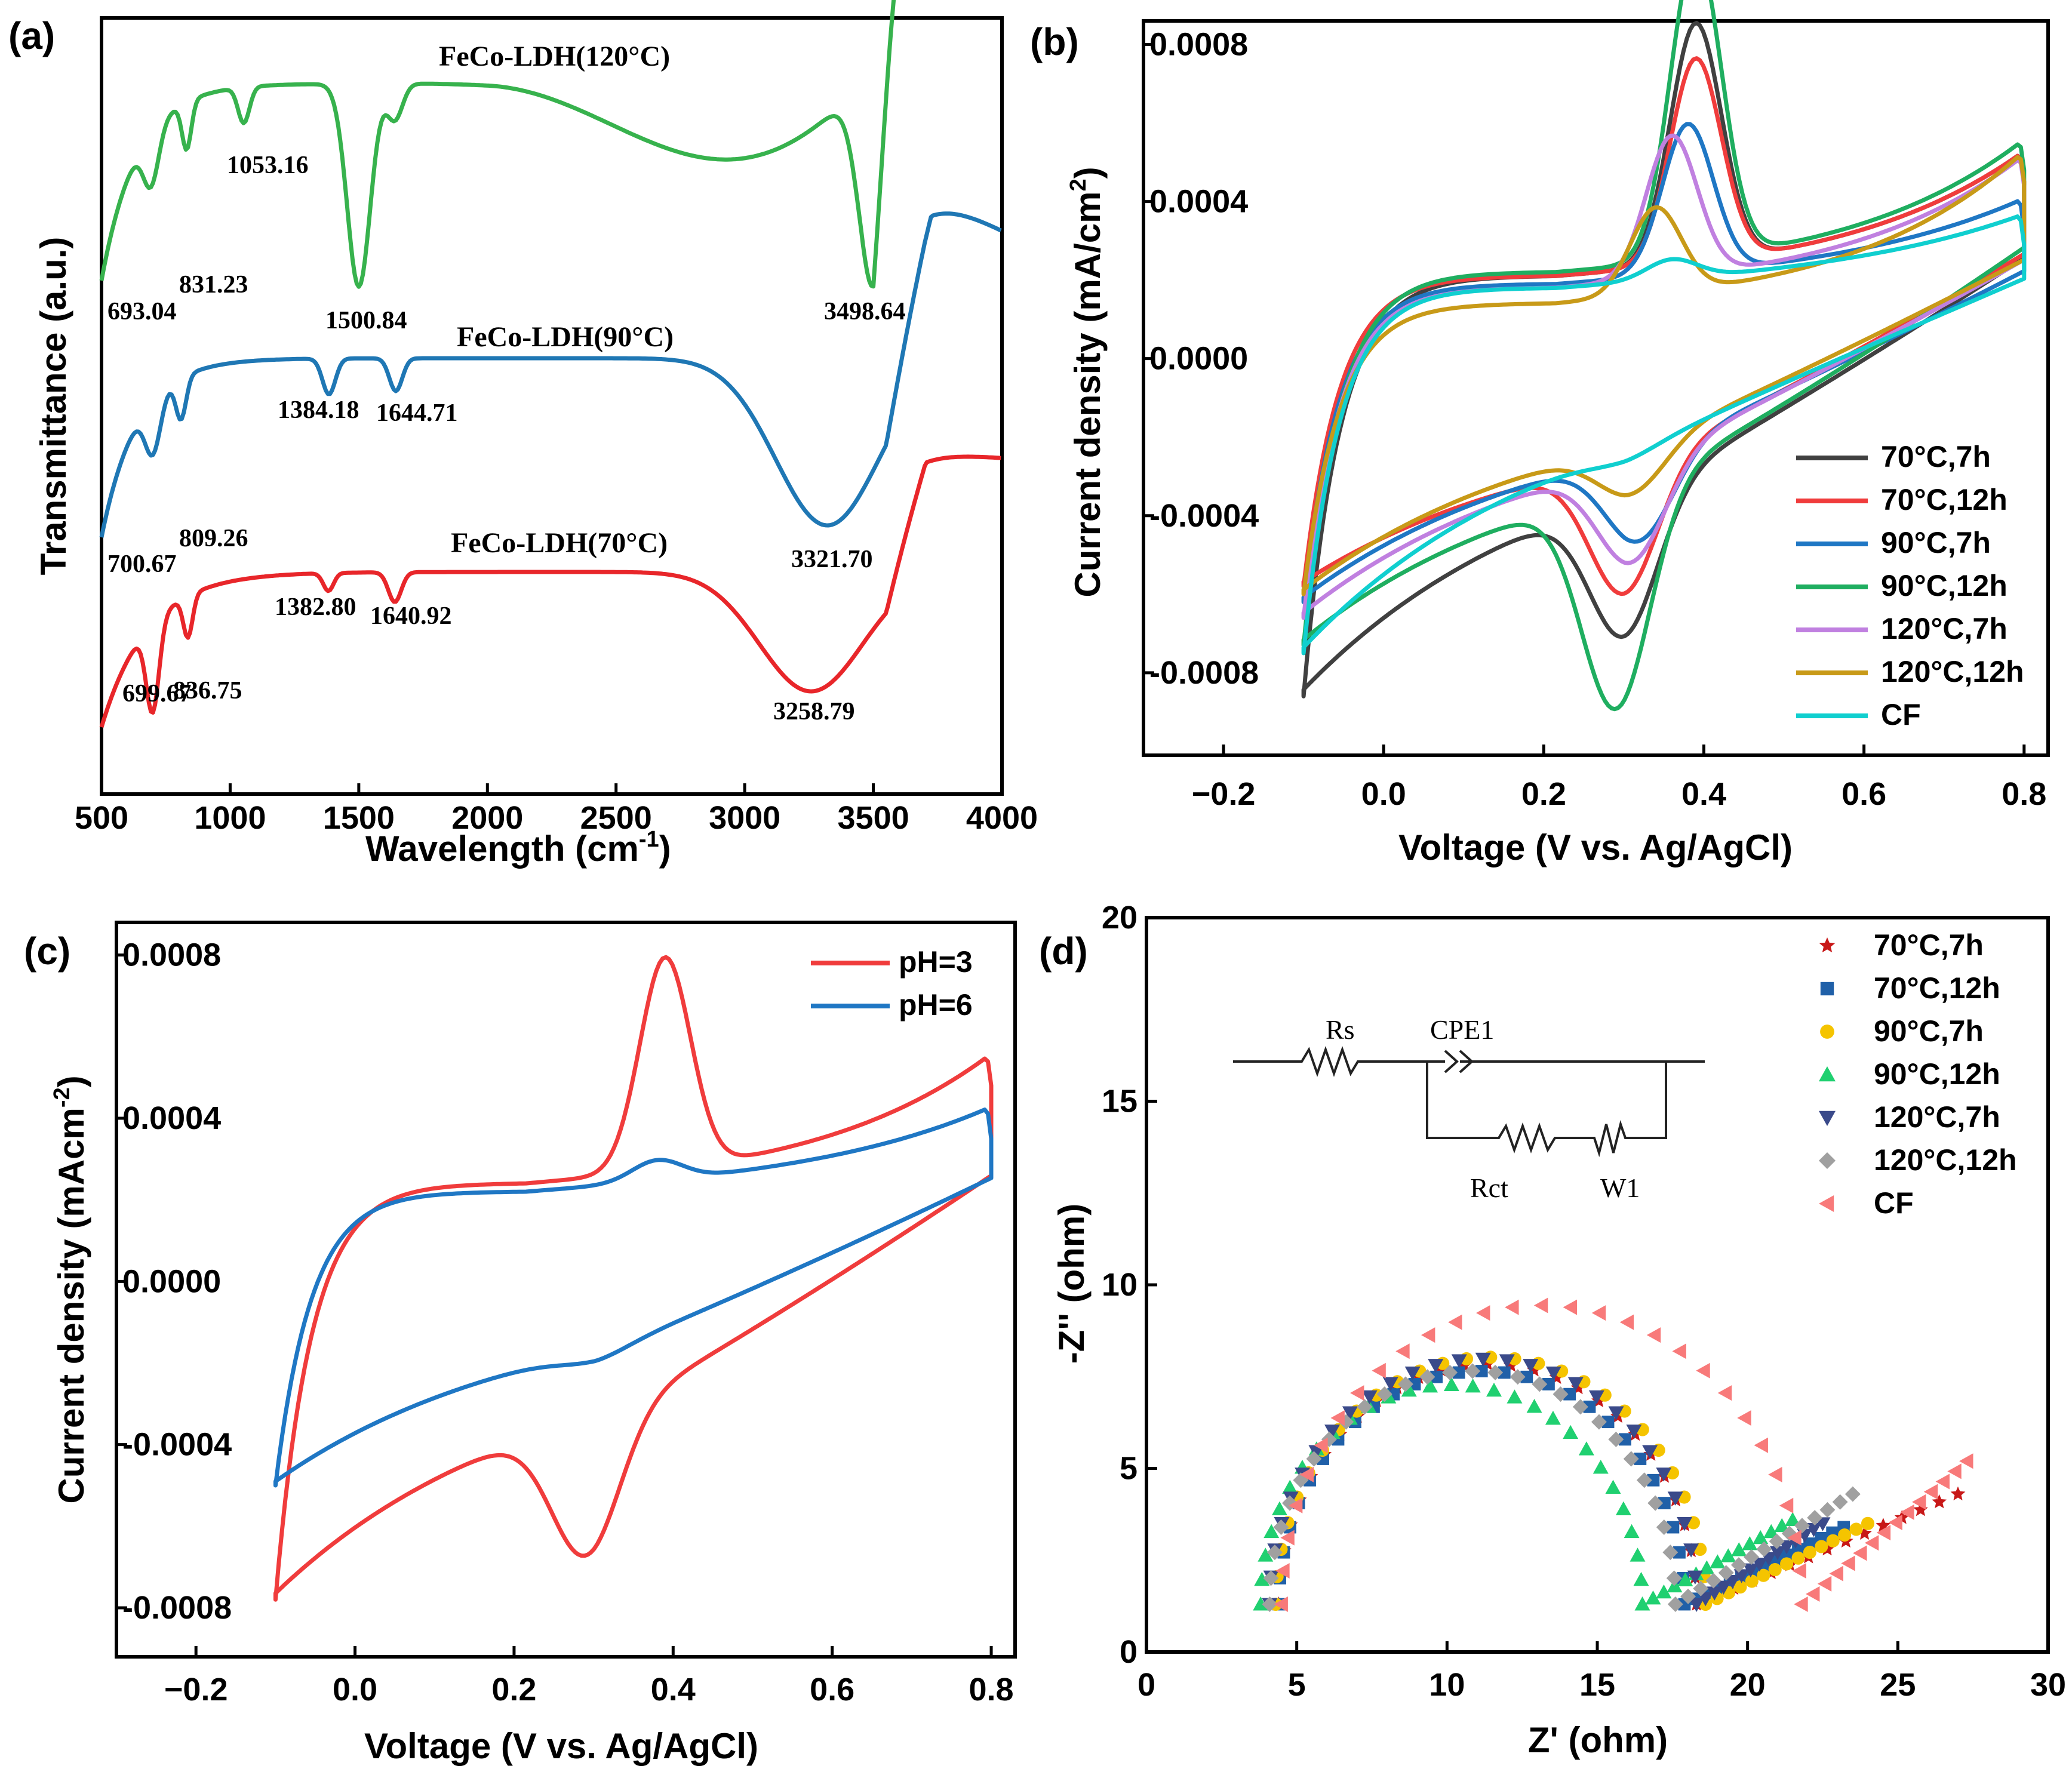 This screenshot has height=1772, width=2072. Describe the element at coordinates (554, 56) in the screenshot. I see `curve-label-120c: FeCo-LDH(120°C)` at that location.